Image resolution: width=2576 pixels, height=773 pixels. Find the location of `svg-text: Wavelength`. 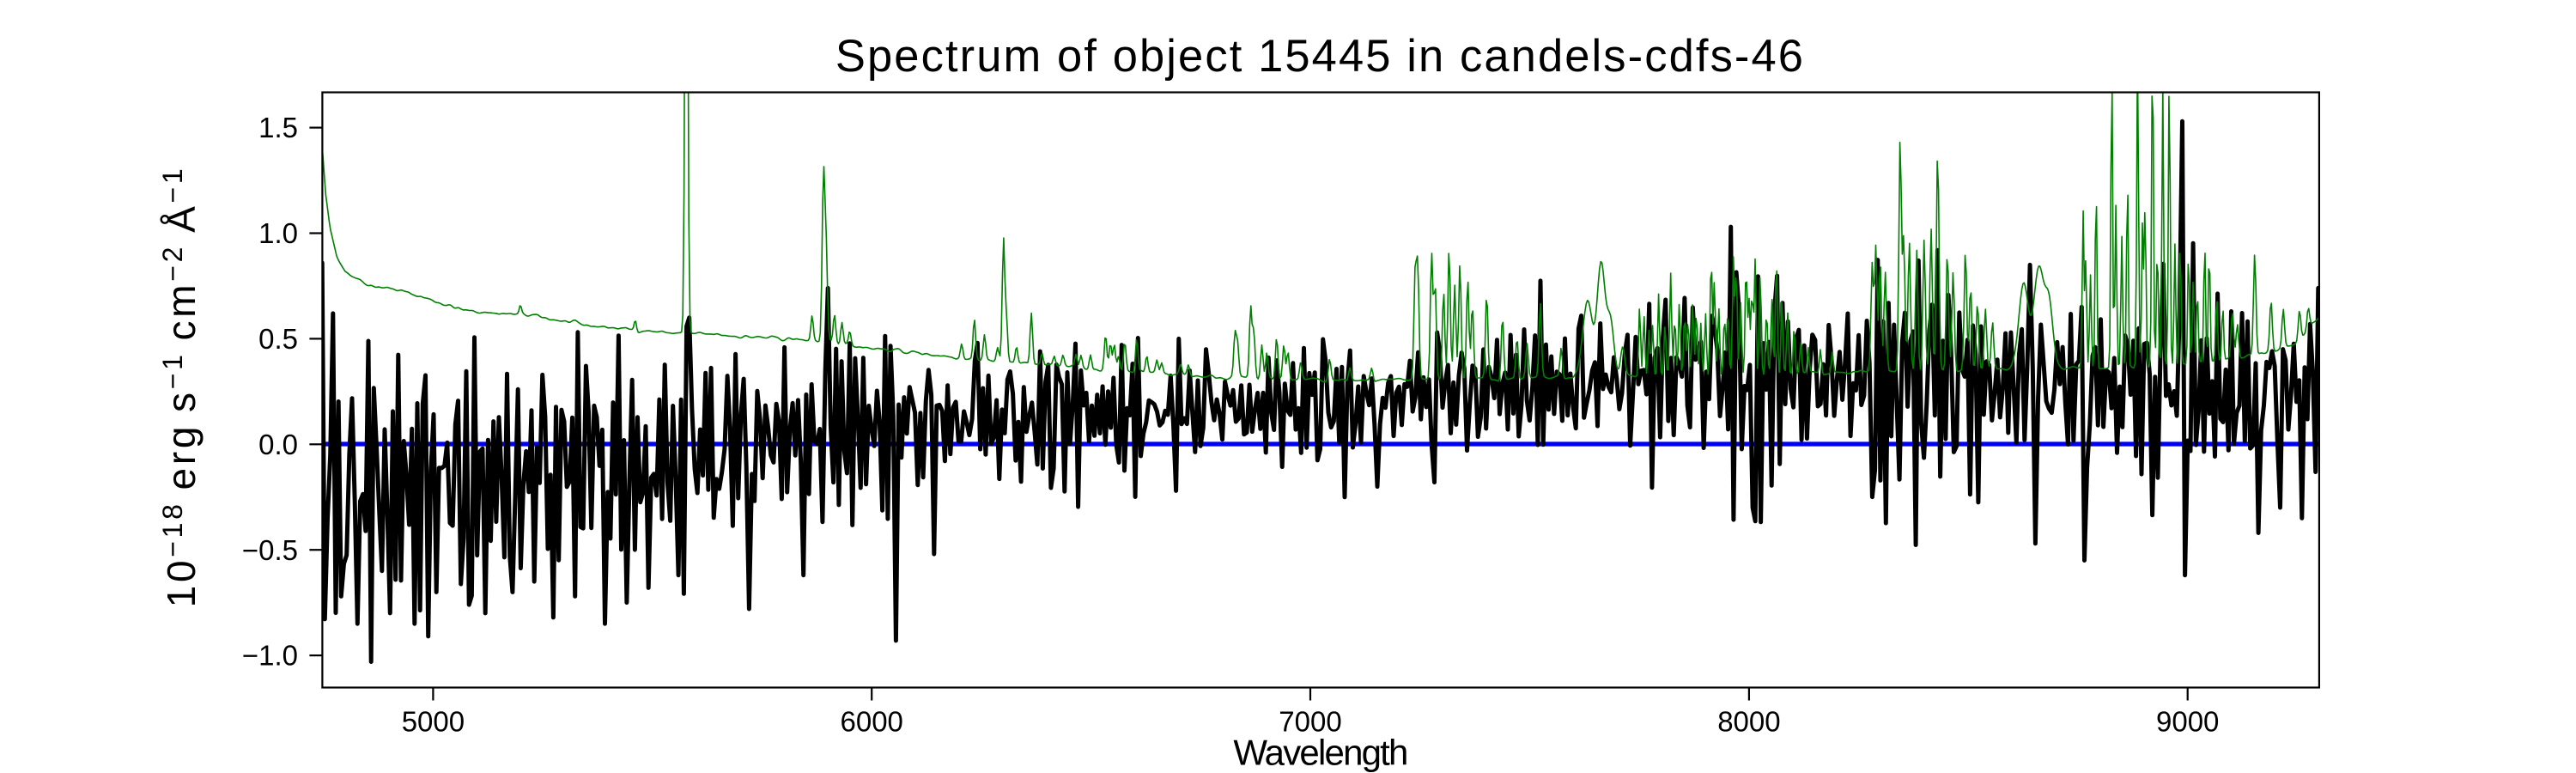

svg-text: Wavelength is located at coordinates (1319, 753).